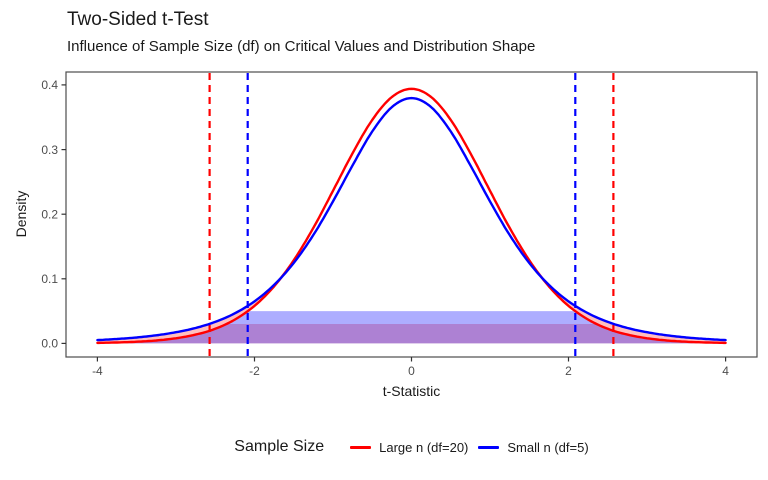 This screenshot has width=768, height=480. I want to click on legend-label: Large n (df=20), so click(424, 447).